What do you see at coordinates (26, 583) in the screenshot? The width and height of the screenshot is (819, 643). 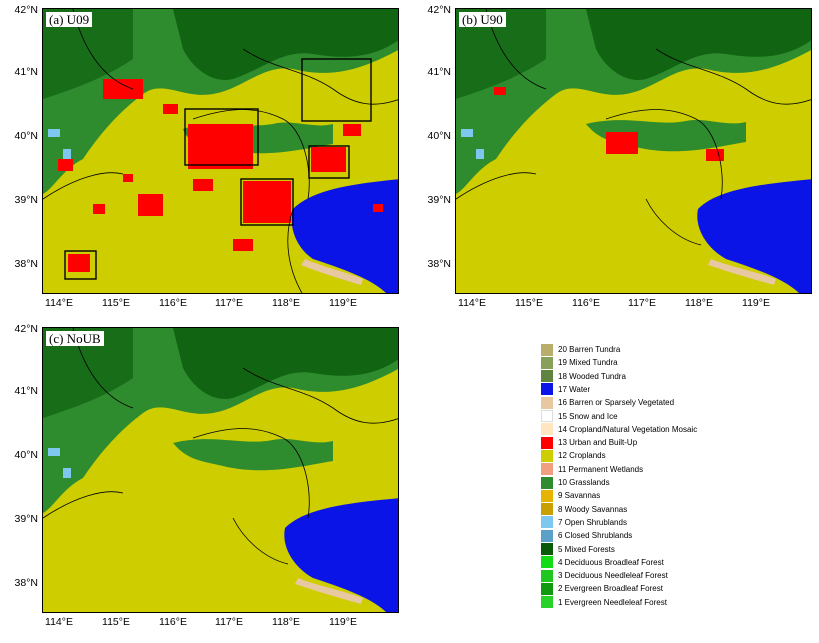 I see `y-tick-38n-c: 38°N` at bounding box center [26, 583].